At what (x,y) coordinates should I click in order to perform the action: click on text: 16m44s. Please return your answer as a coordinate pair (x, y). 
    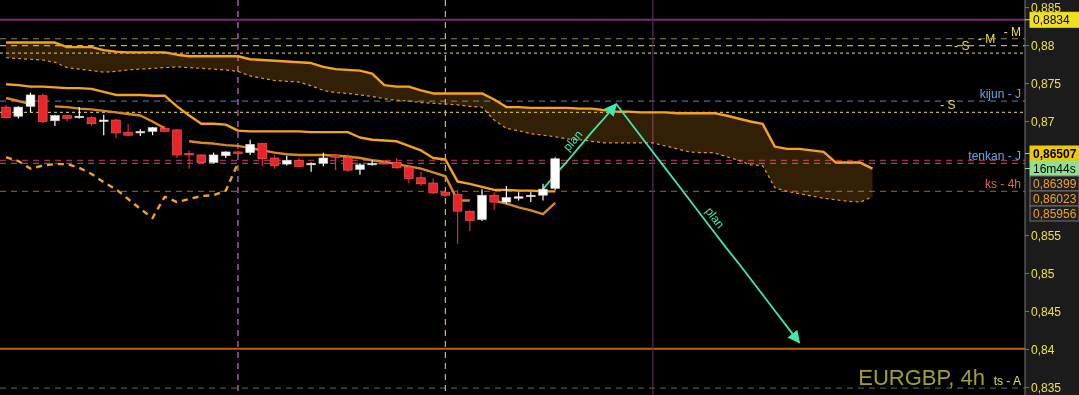
    Looking at the image, I should click on (1054, 169).